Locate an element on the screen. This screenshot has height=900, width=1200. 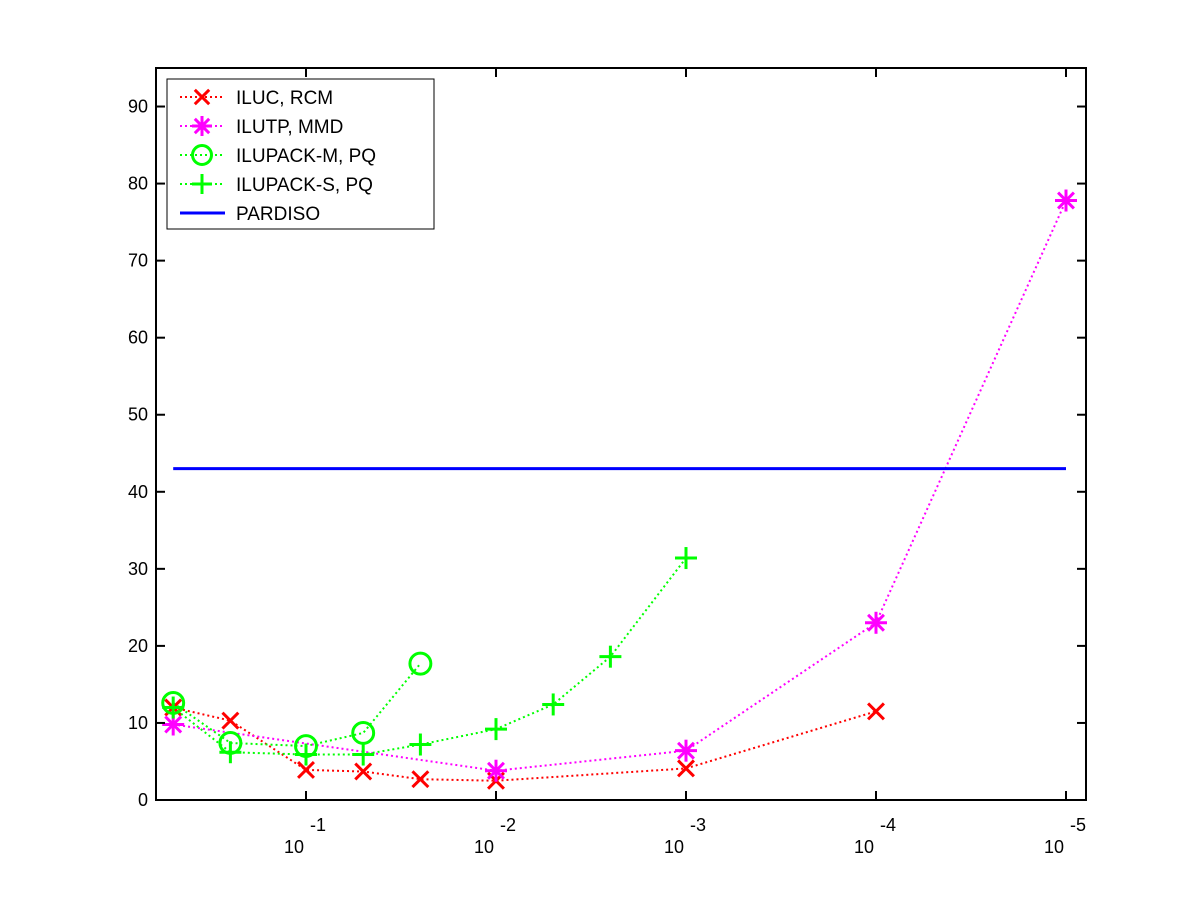
x-tick-exponent: -5 is located at coordinates (1078, 825).